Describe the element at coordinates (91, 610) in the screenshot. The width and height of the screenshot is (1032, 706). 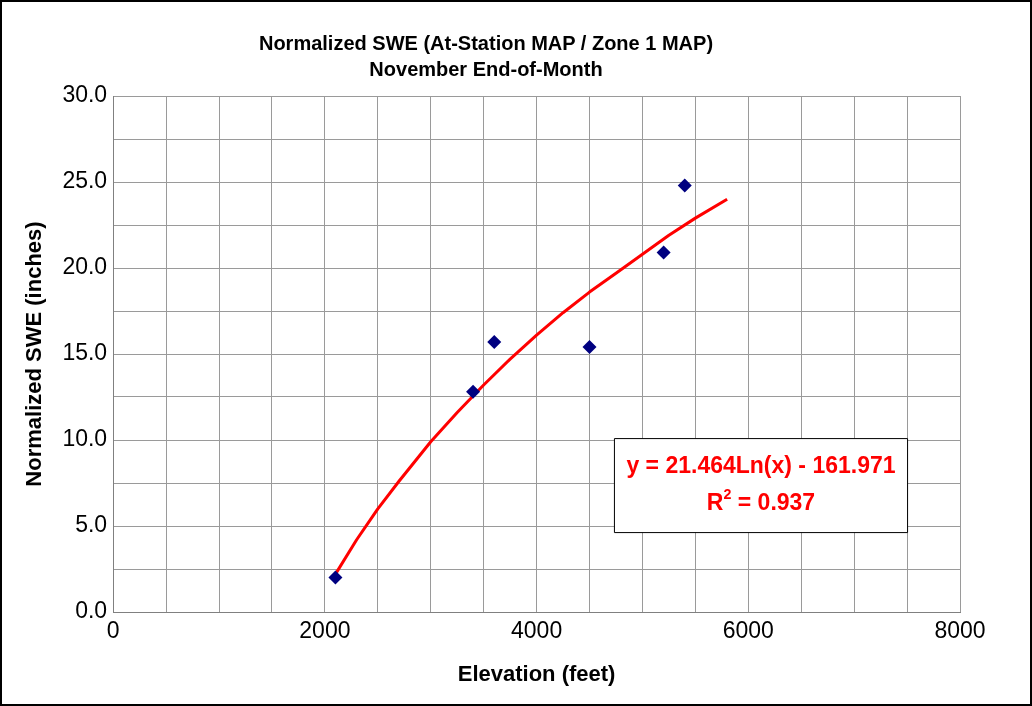
I see `y-tick-label: 0.0` at that location.